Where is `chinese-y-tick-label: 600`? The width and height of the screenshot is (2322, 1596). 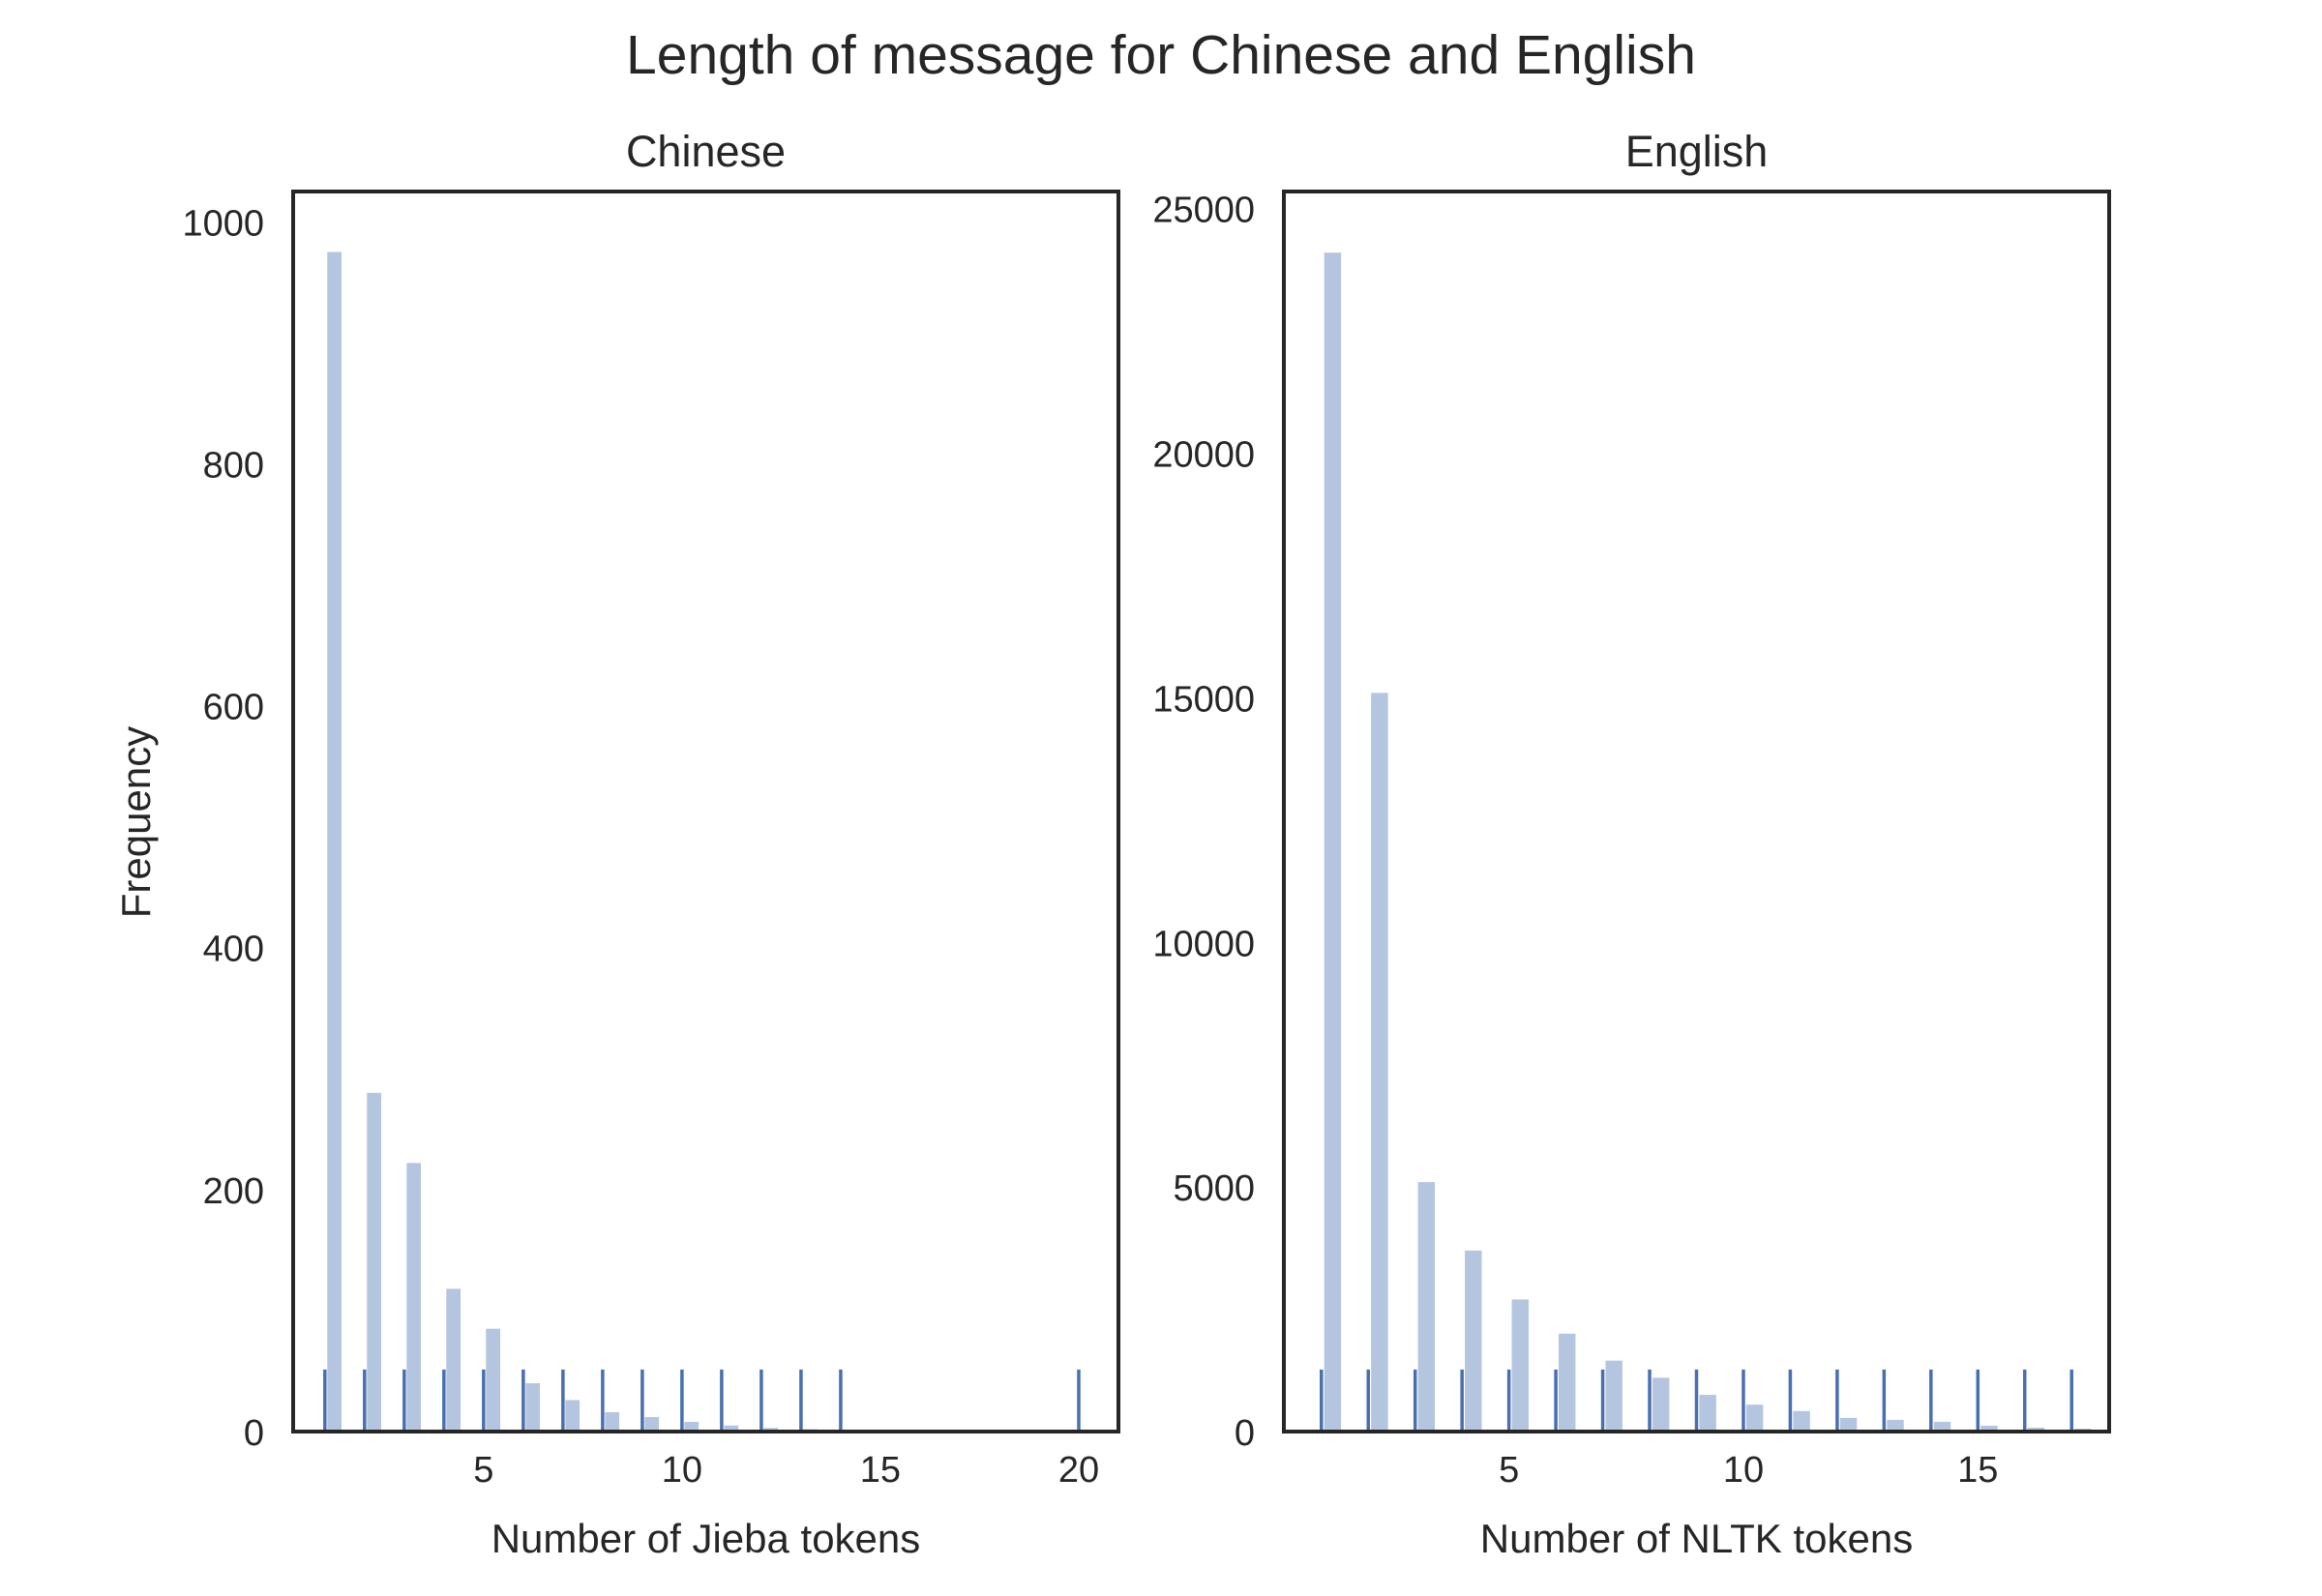
chinese-y-tick-label: 600 is located at coordinates (233, 708).